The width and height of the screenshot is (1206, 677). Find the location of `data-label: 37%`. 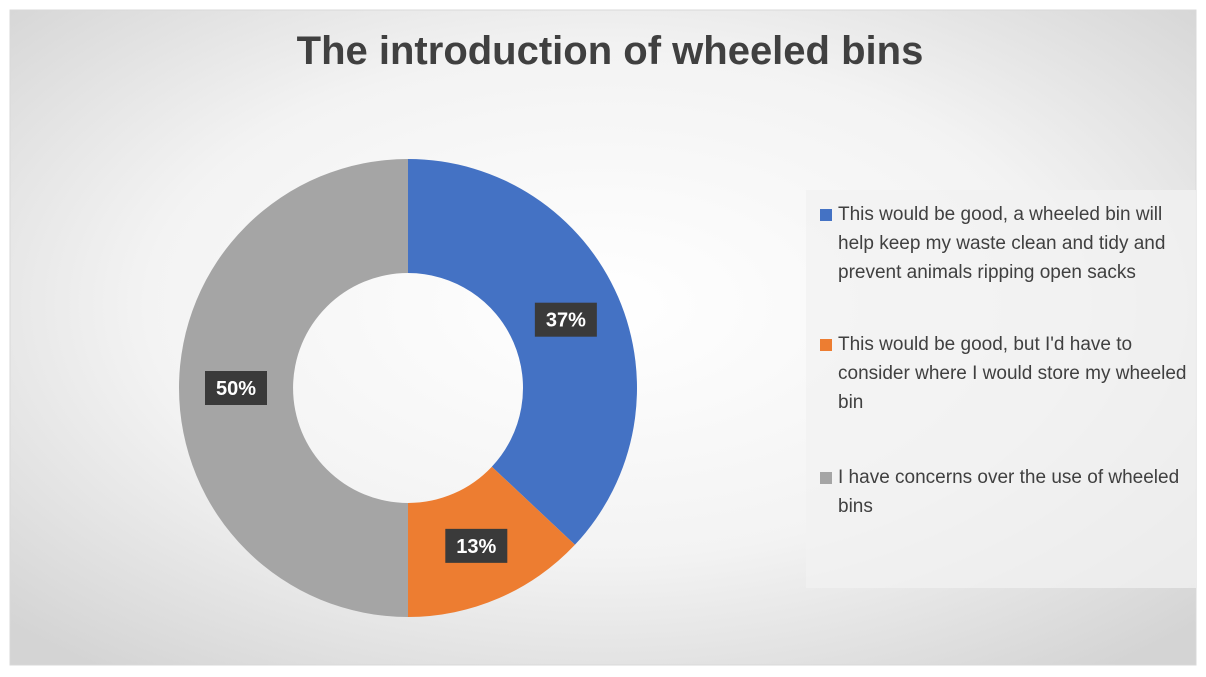

data-label: 37% is located at coordinates (566, 321).